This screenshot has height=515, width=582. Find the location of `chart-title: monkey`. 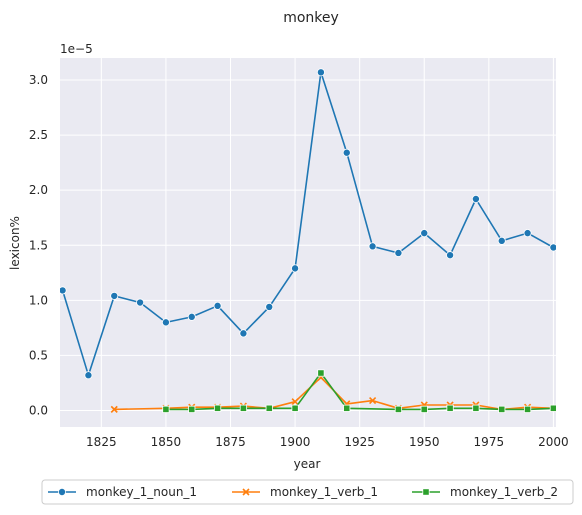

chart-title: monkey is located at coordinates (311, 18).